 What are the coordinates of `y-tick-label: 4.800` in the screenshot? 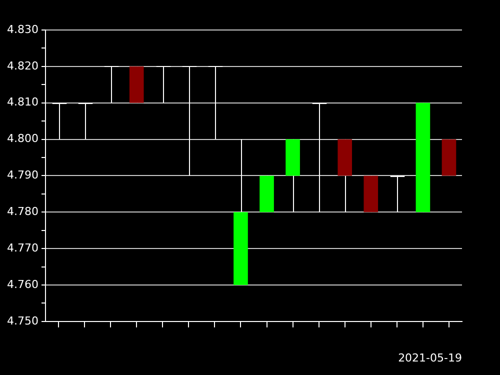 It's located at (22, 139).